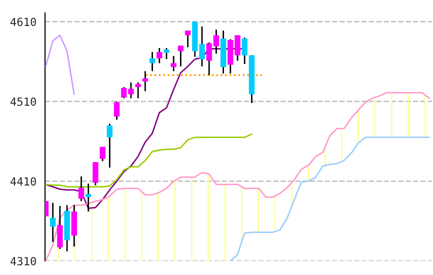  I want to click on y-tick-label: 4510, so click(23, 101).